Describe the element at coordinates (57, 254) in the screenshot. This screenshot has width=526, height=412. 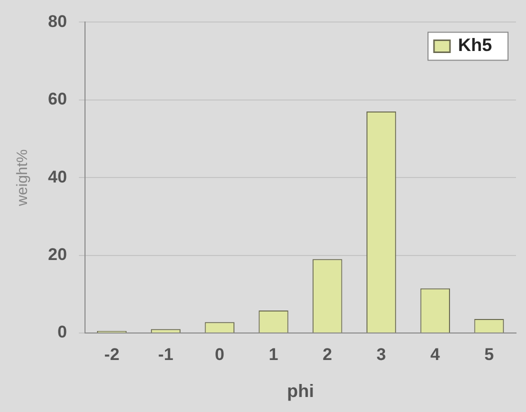
I see `y-tick-label: 20` at that location.